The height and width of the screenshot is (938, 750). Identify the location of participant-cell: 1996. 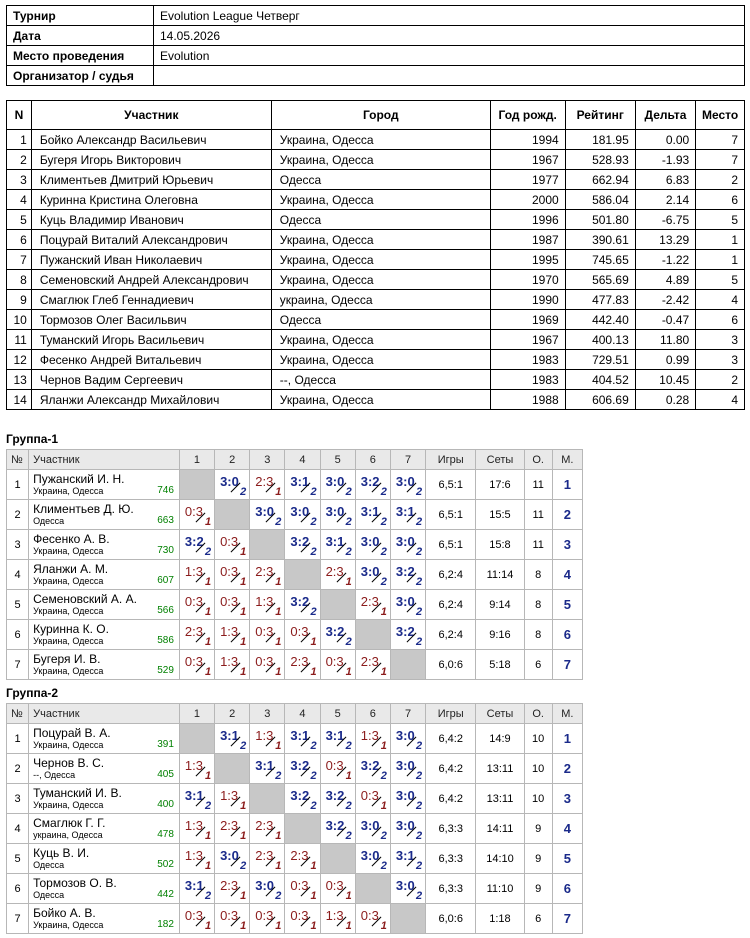
(527, 219).